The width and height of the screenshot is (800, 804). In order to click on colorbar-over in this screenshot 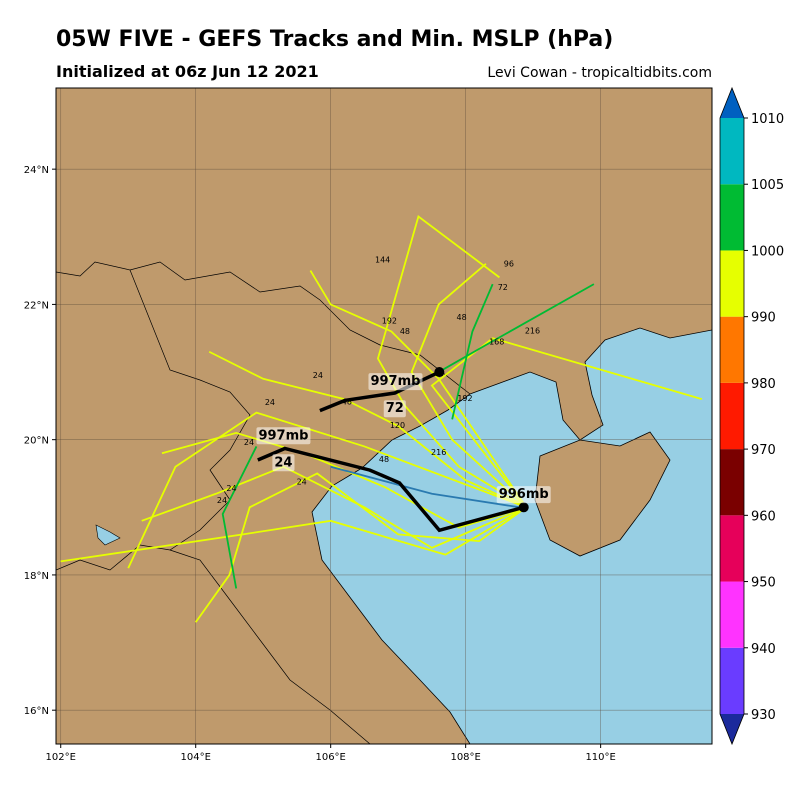, I will do `click(732, 103)`.